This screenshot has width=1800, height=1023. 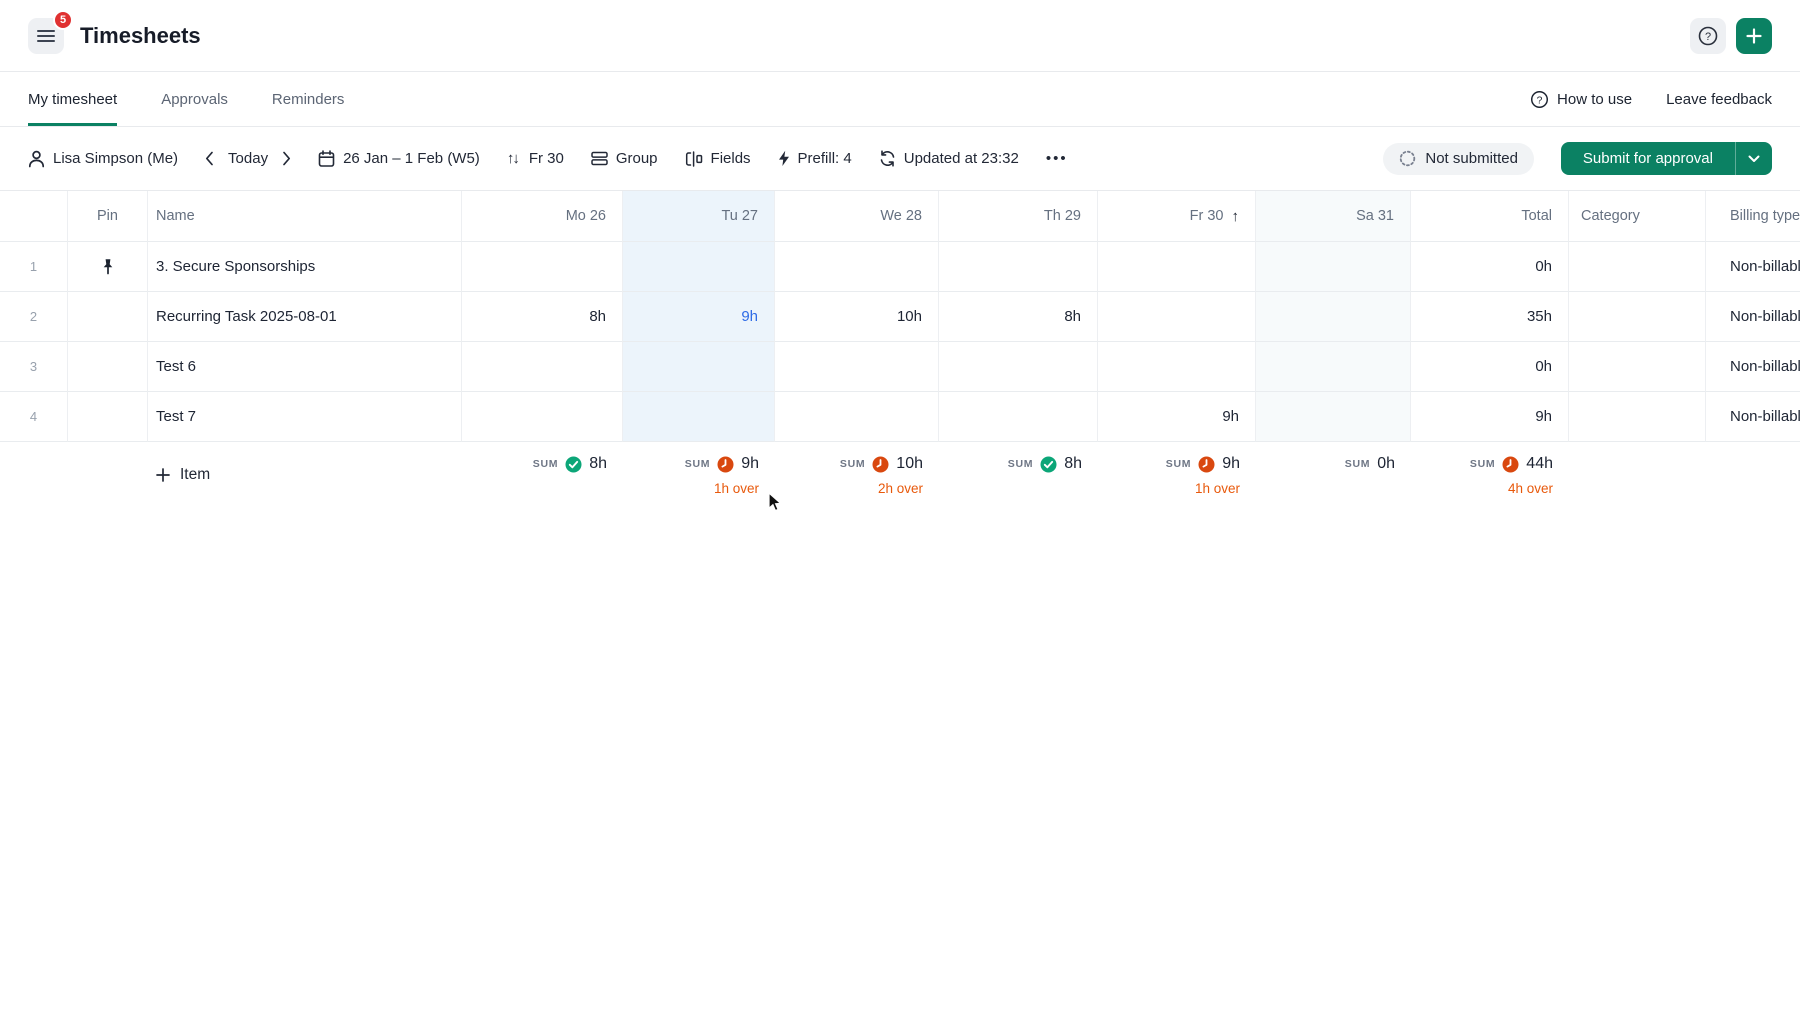 I want to click on task-name: Test 6, so click(x=305, y=367).